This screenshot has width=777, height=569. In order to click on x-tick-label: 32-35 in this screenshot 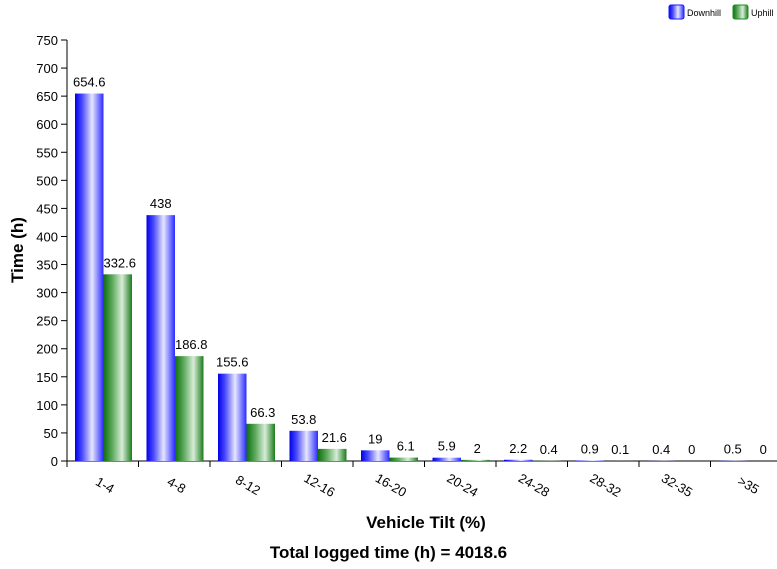, I will do `click(677, 485)`.